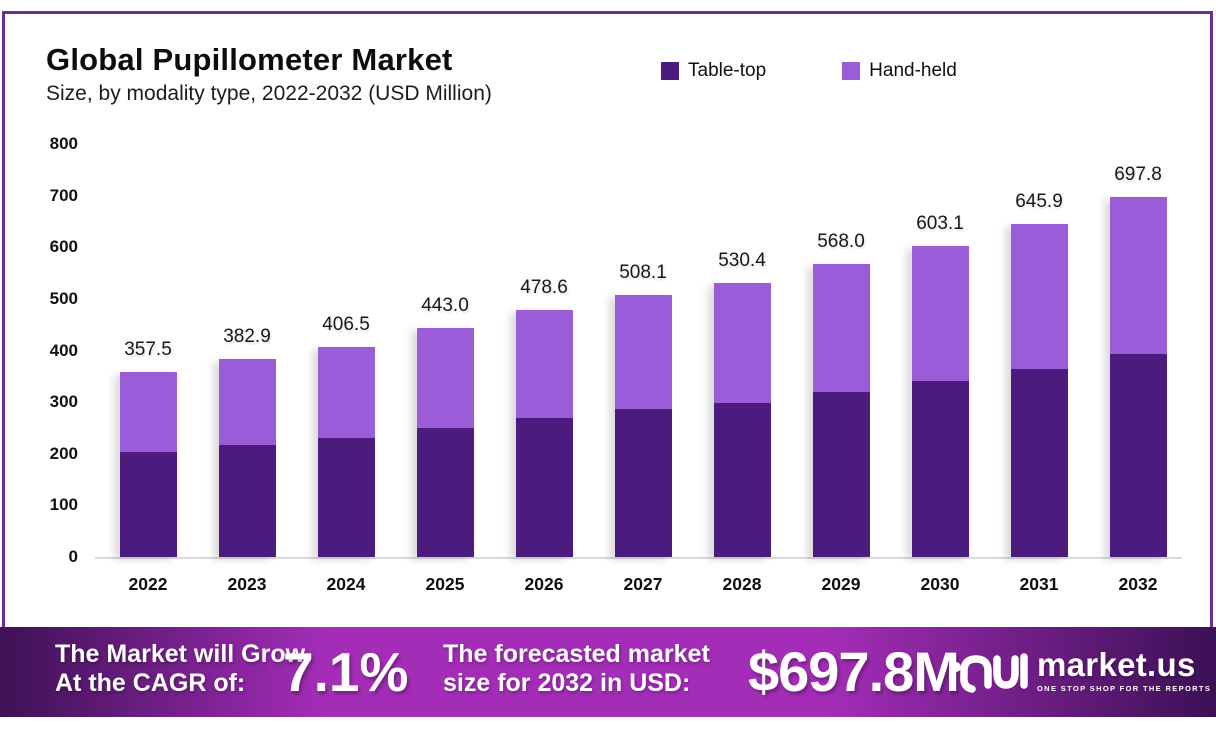 Image resolution: width=1216 pixels, height=732 pixels. I want to click on stacked-bar-2029, so click(841, 410).